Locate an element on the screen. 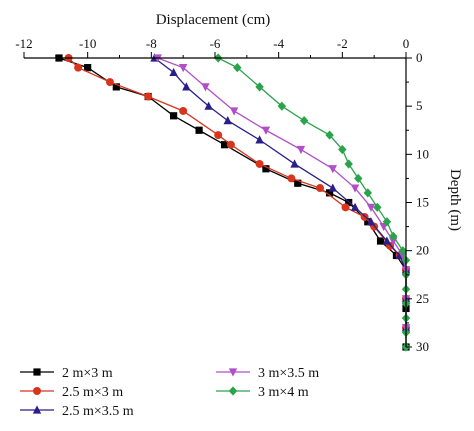  legend-label: 2 m×3 m is located at coordinates (87, 373).